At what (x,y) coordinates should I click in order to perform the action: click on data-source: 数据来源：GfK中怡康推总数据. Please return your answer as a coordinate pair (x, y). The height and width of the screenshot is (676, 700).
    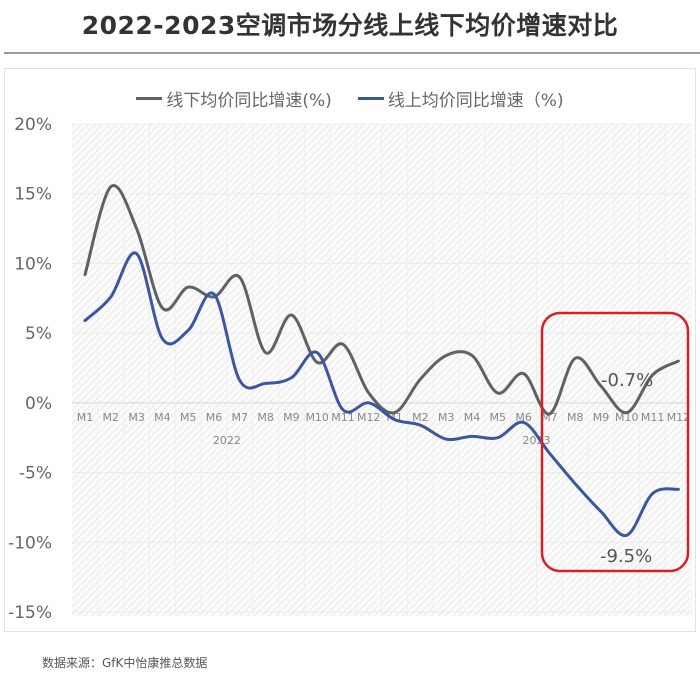
    Looking at the image, I should click on (125, 663).